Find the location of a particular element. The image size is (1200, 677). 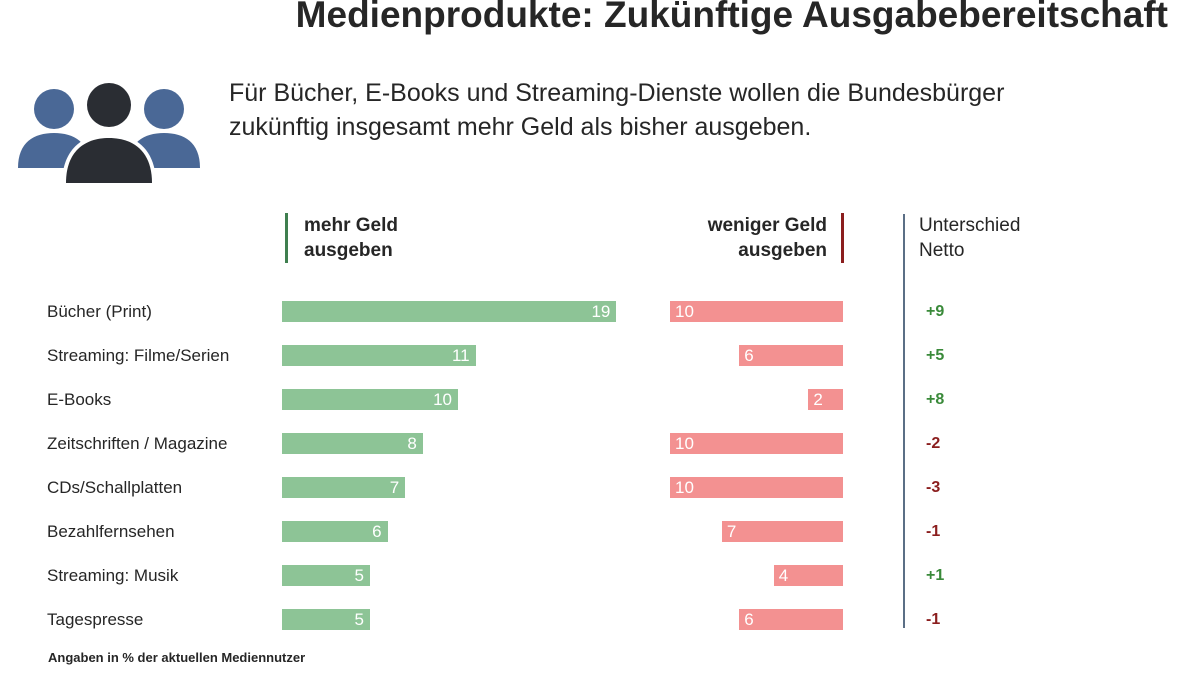

header-less-line-1: weniger Geld is located at coordinates (767, 225).